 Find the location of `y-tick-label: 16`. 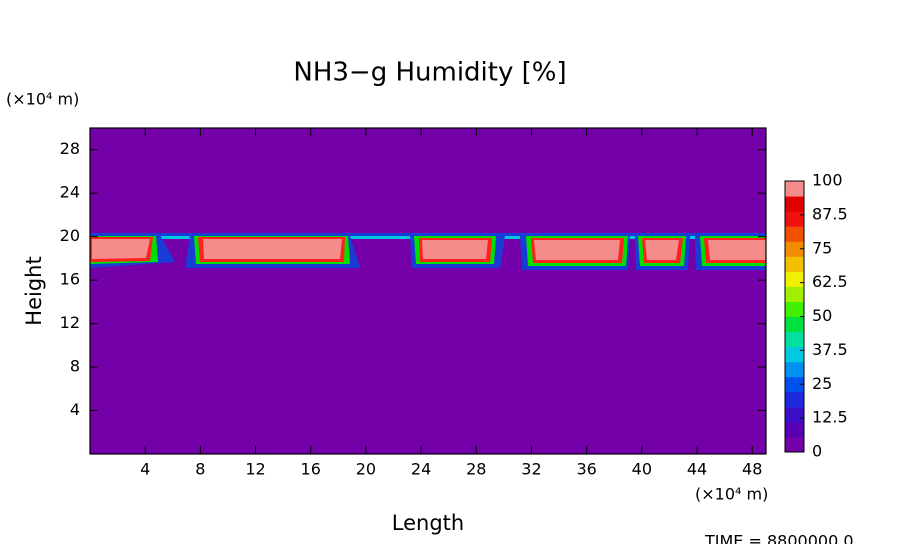

y-tick-label: 16 is located at coordinates (70, 279).